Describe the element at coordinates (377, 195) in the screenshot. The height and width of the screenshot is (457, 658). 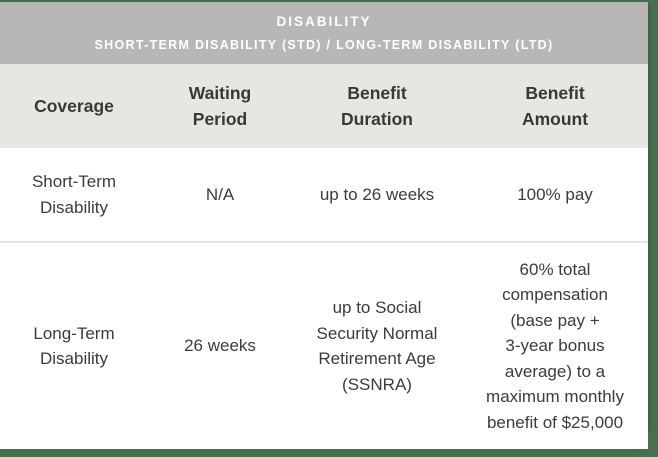
I see `cell-std-benefit-duration: up to 26 weeks` at that location.